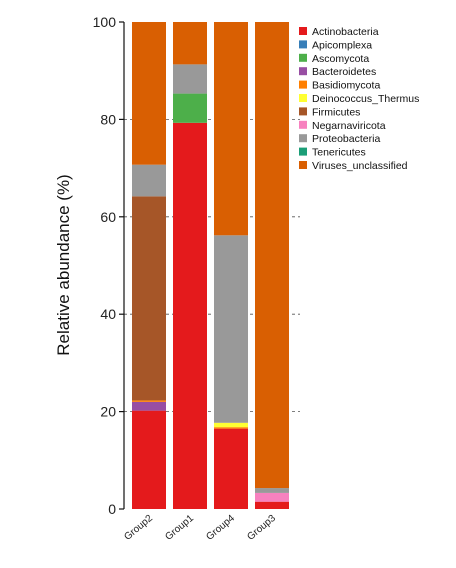 This screenshot has width=456, height=568. Describe the element at coordinates (63, 264) in the screenshot. I see `y-axis-label: Relative abundance (%)` at that location.